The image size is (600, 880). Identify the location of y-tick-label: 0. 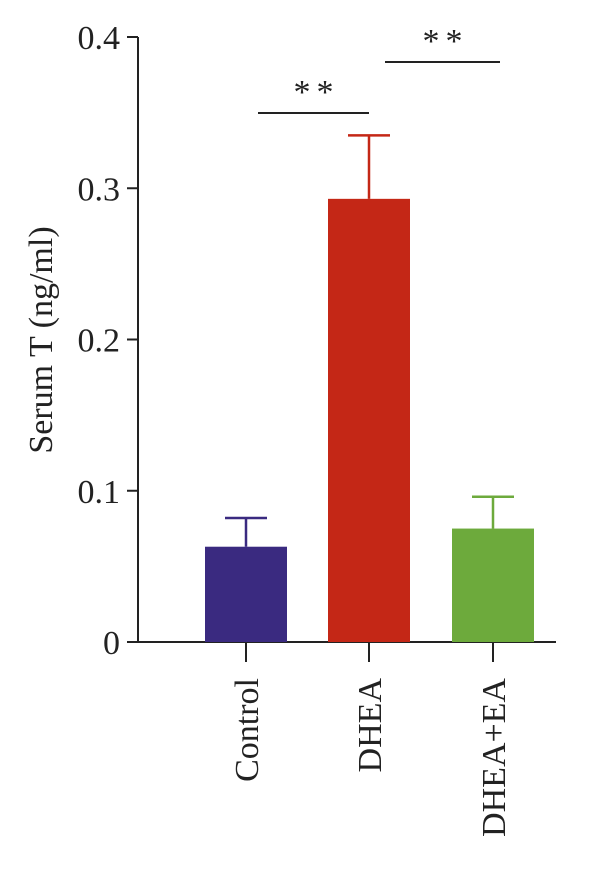
(111, 643).